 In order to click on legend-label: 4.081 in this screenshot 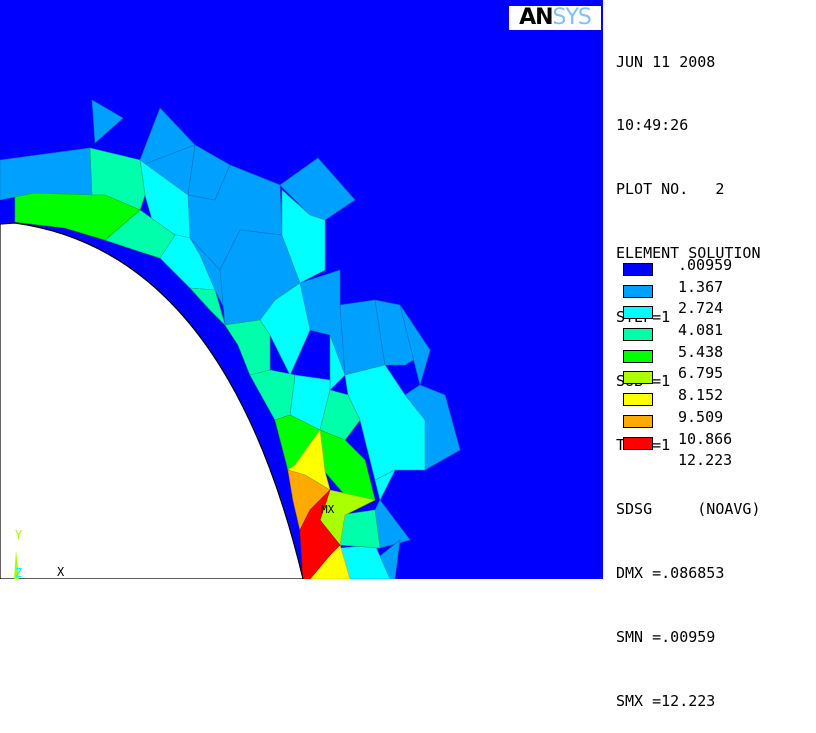, I will do `click(701, 330)`.